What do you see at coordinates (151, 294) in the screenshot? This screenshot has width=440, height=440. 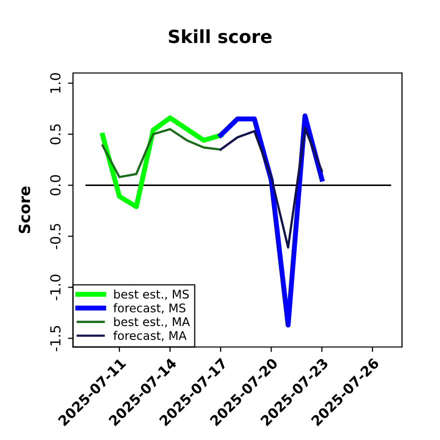 I see `legend-label: best est., MS` at bounding box center [151, 294].